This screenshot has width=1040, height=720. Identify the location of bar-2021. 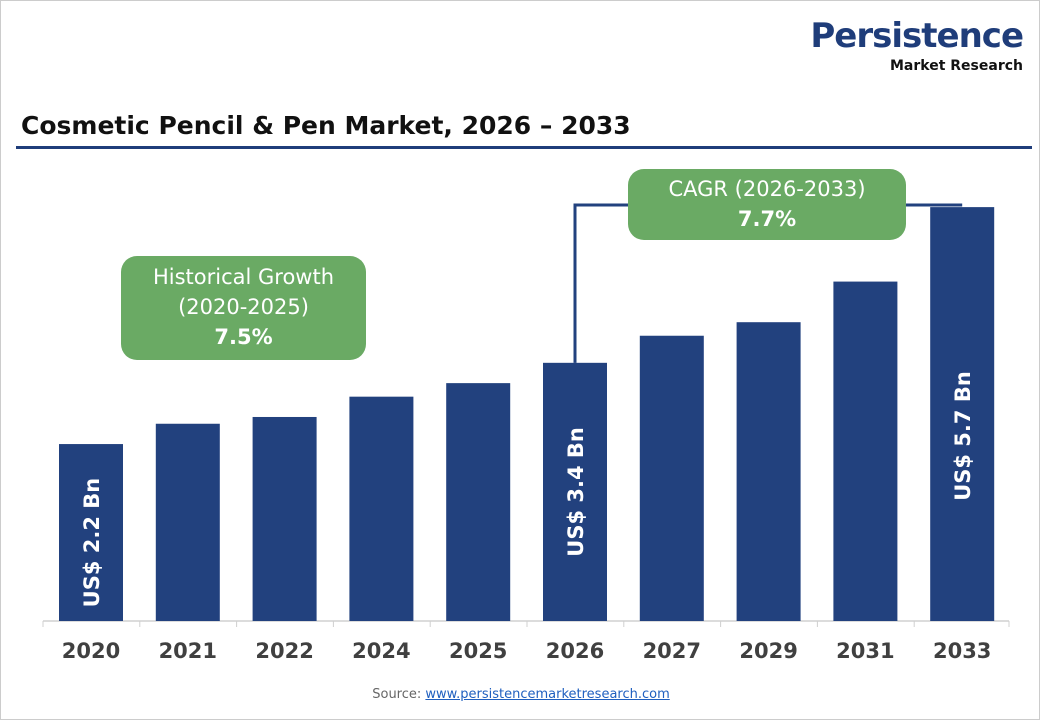
(187, 522).